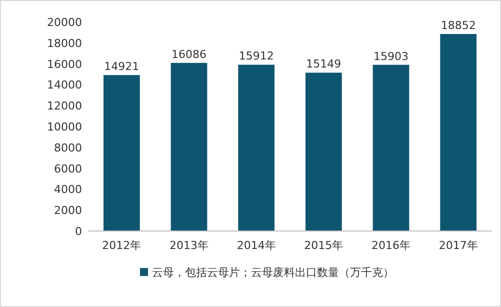 The image size is (501, 307). What do you see at coordinates (64, 106) in the screenshot?
I see `y-tick-label: 12000` at bounding box center [64, 106].